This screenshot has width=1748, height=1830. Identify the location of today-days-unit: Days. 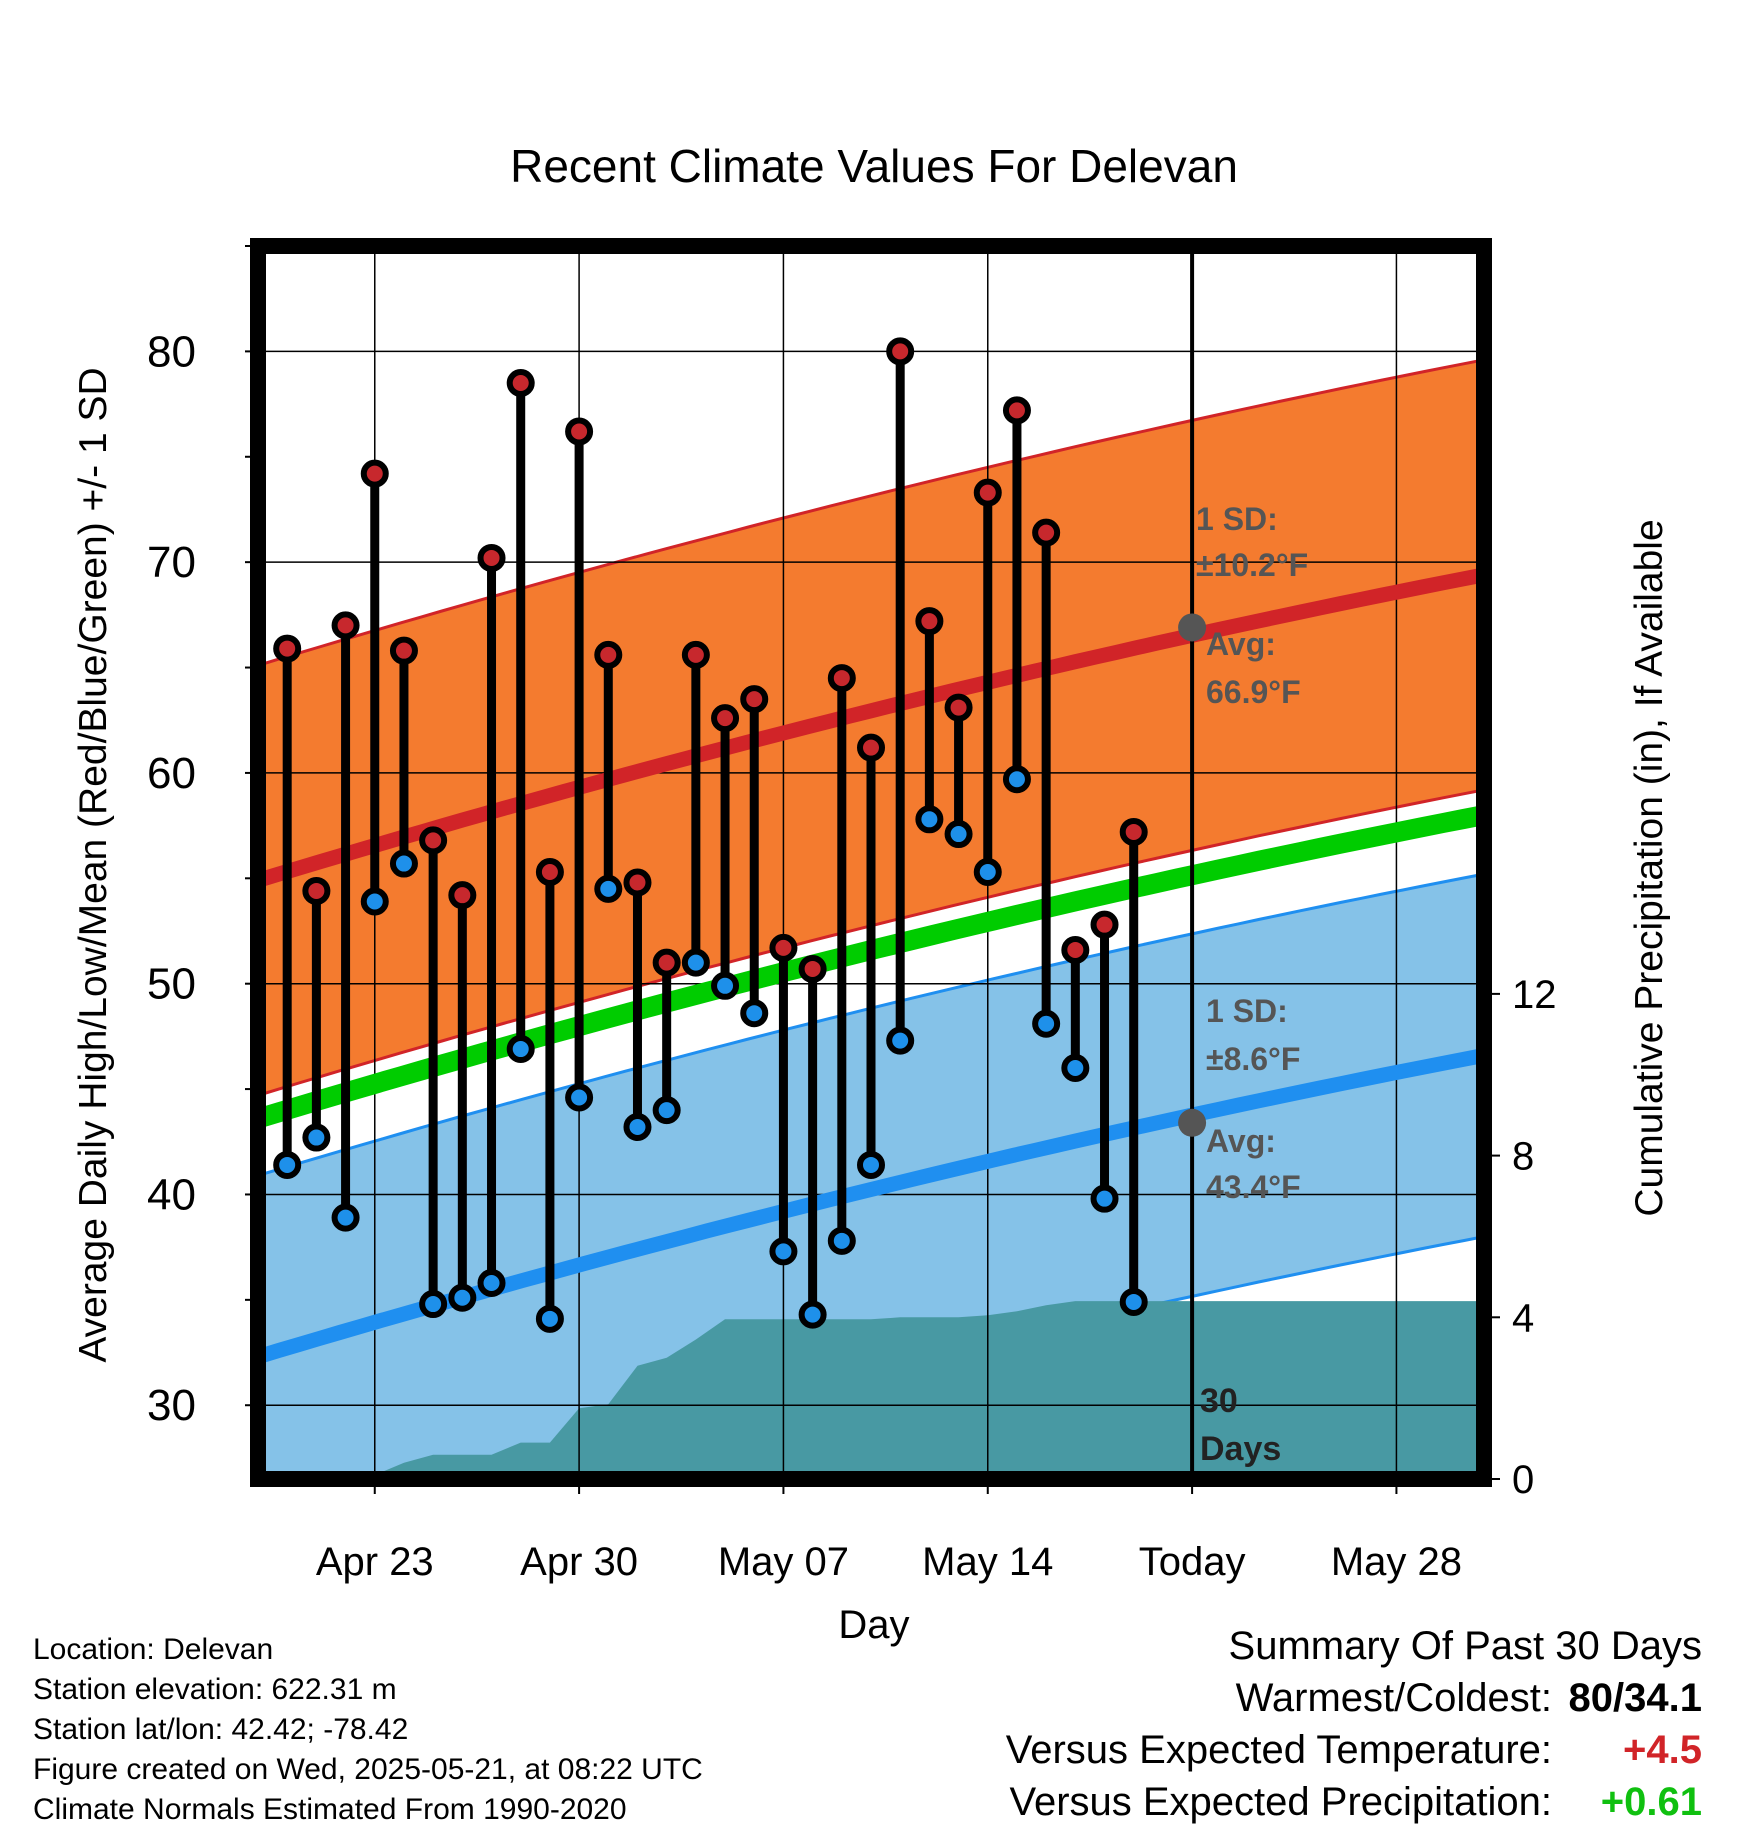
(1240, 1449).